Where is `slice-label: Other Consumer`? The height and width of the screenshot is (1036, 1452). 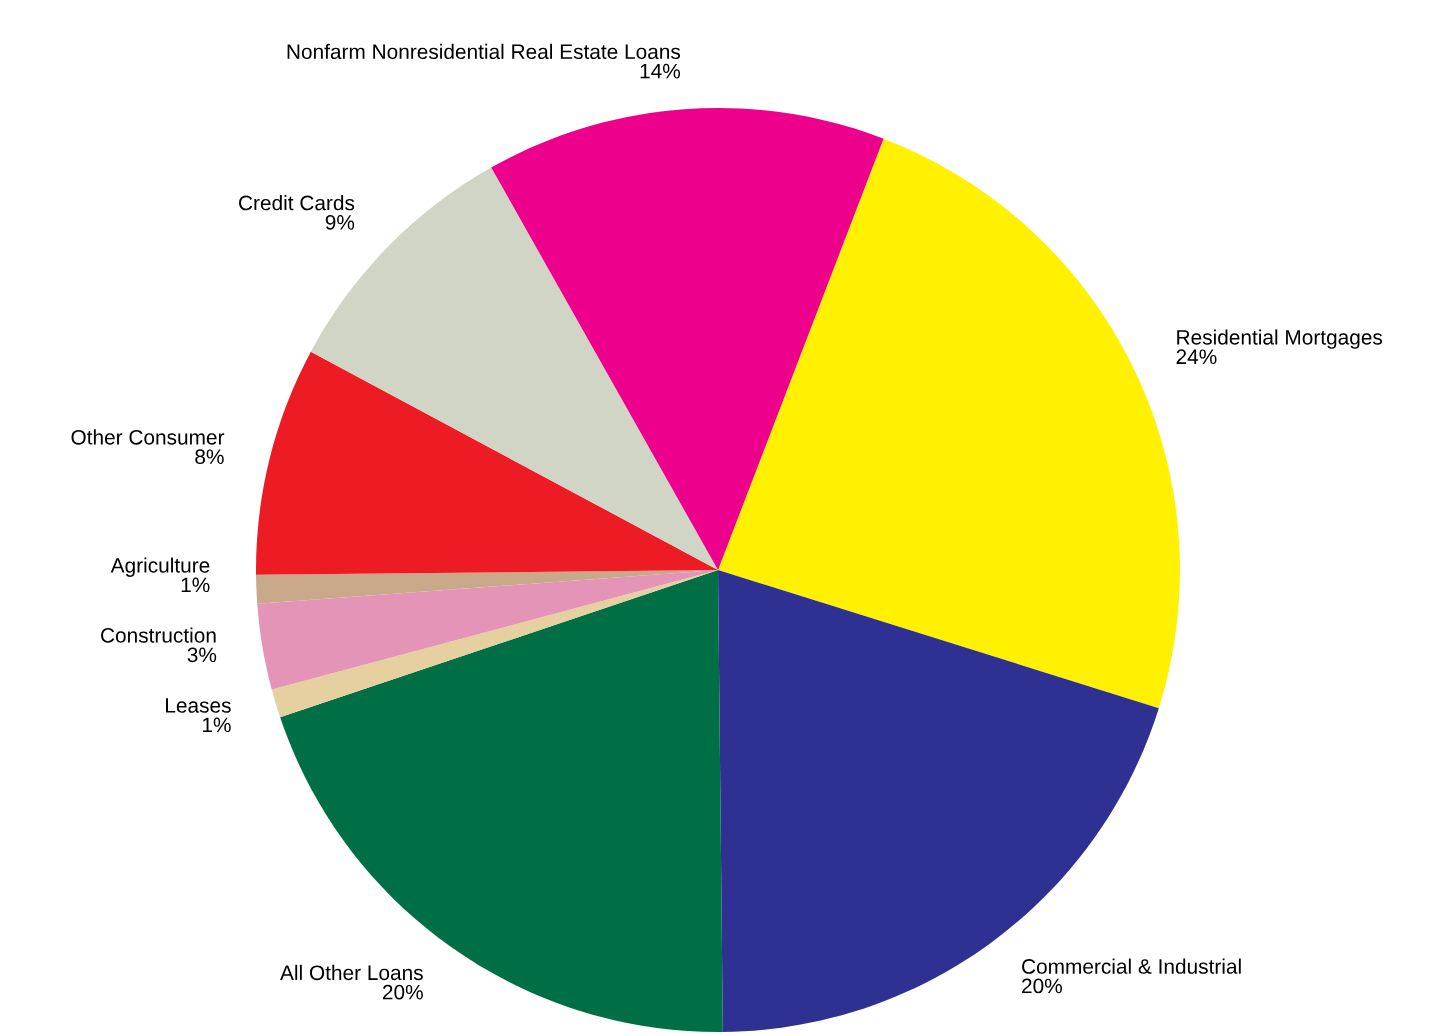
slice-label: Other Consumer is located at coordinates (148, 437).